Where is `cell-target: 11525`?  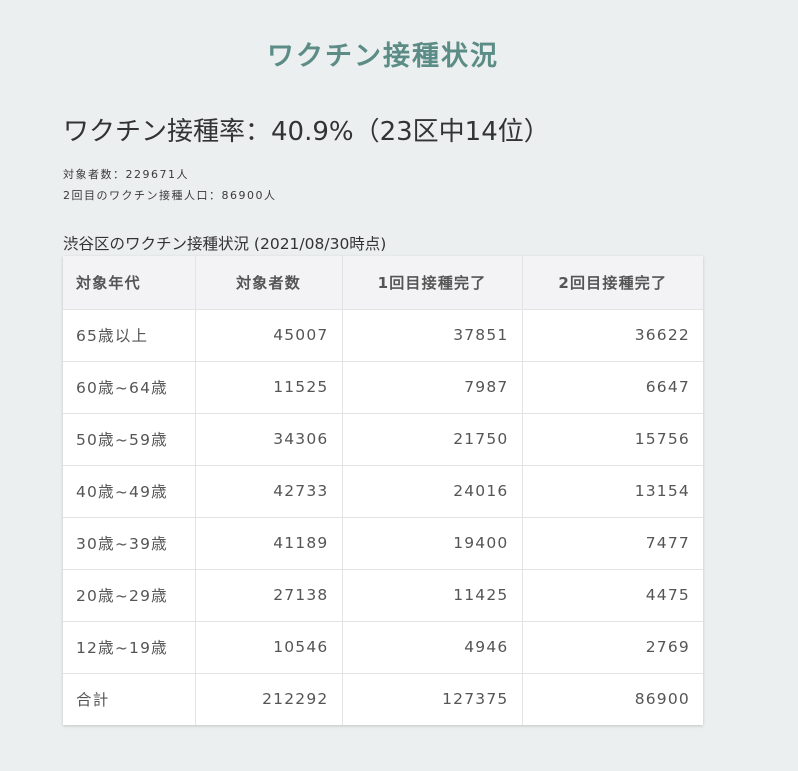
cell-target: 11525 is located at coordinates (269, 387).